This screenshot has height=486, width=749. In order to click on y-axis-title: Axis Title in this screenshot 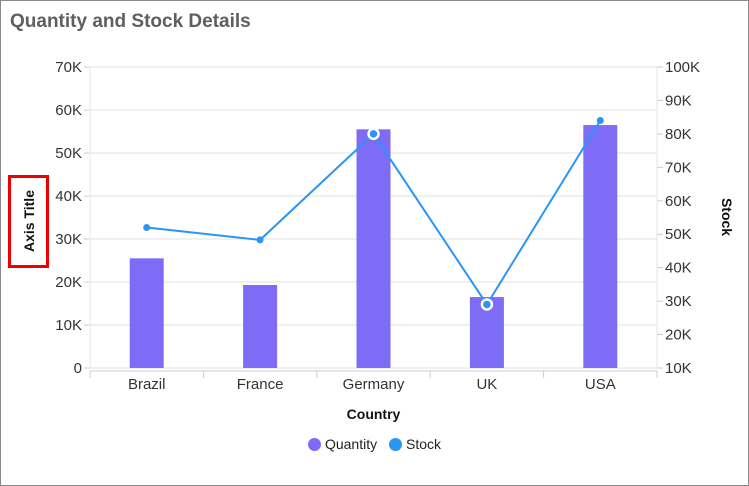, I will do `click(29, 221)`.